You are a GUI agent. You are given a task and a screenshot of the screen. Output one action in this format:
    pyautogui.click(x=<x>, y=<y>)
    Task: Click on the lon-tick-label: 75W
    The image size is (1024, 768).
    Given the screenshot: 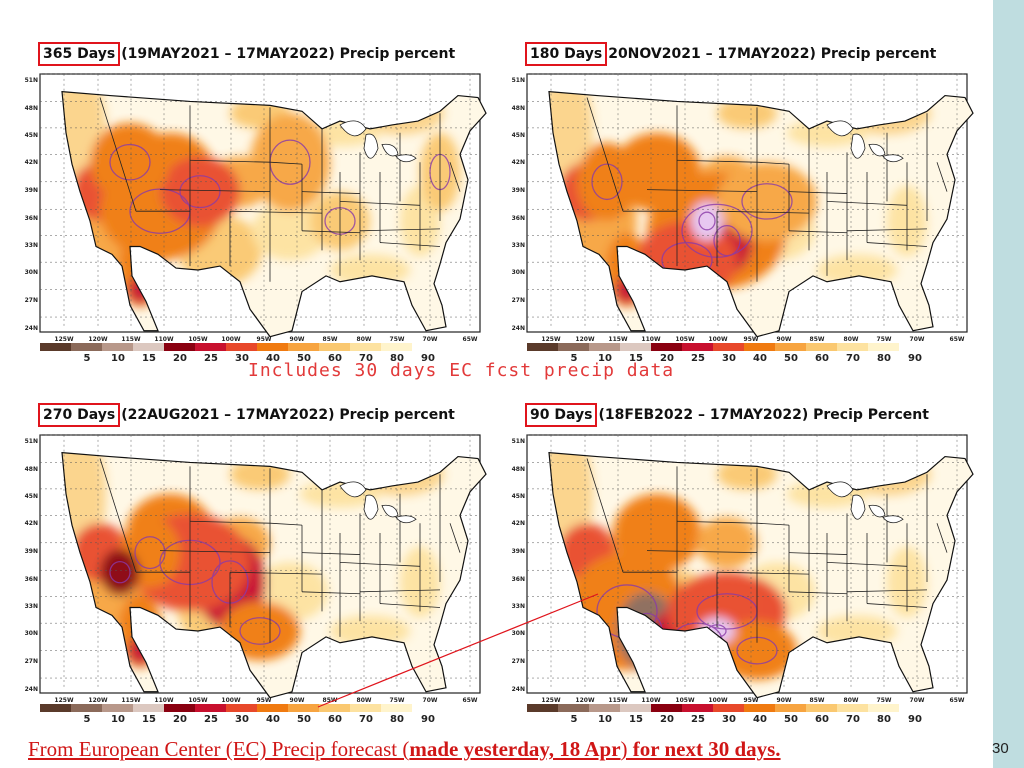 What is the action you would take?
    pyautogui.click(x=397, y=339)
    